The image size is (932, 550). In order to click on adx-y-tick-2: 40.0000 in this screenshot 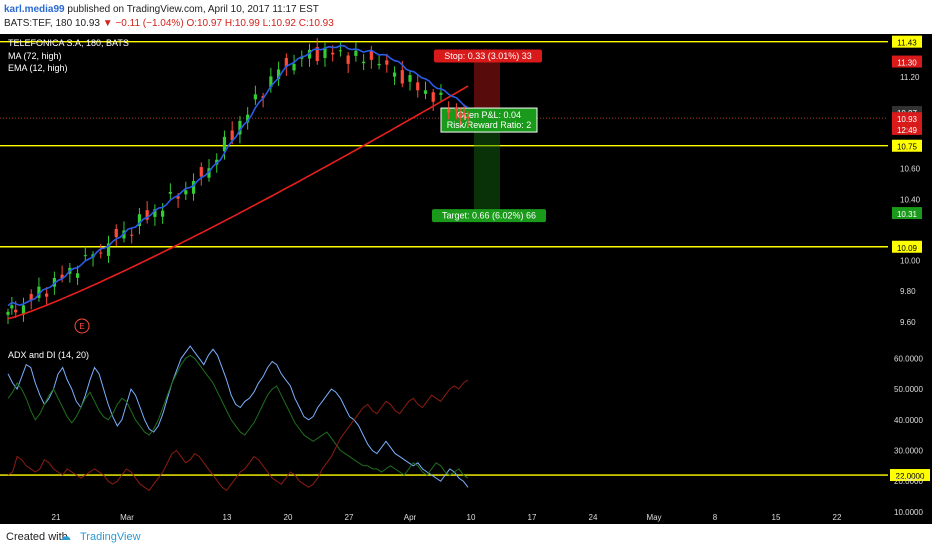, I will do `click(908, 420)`.